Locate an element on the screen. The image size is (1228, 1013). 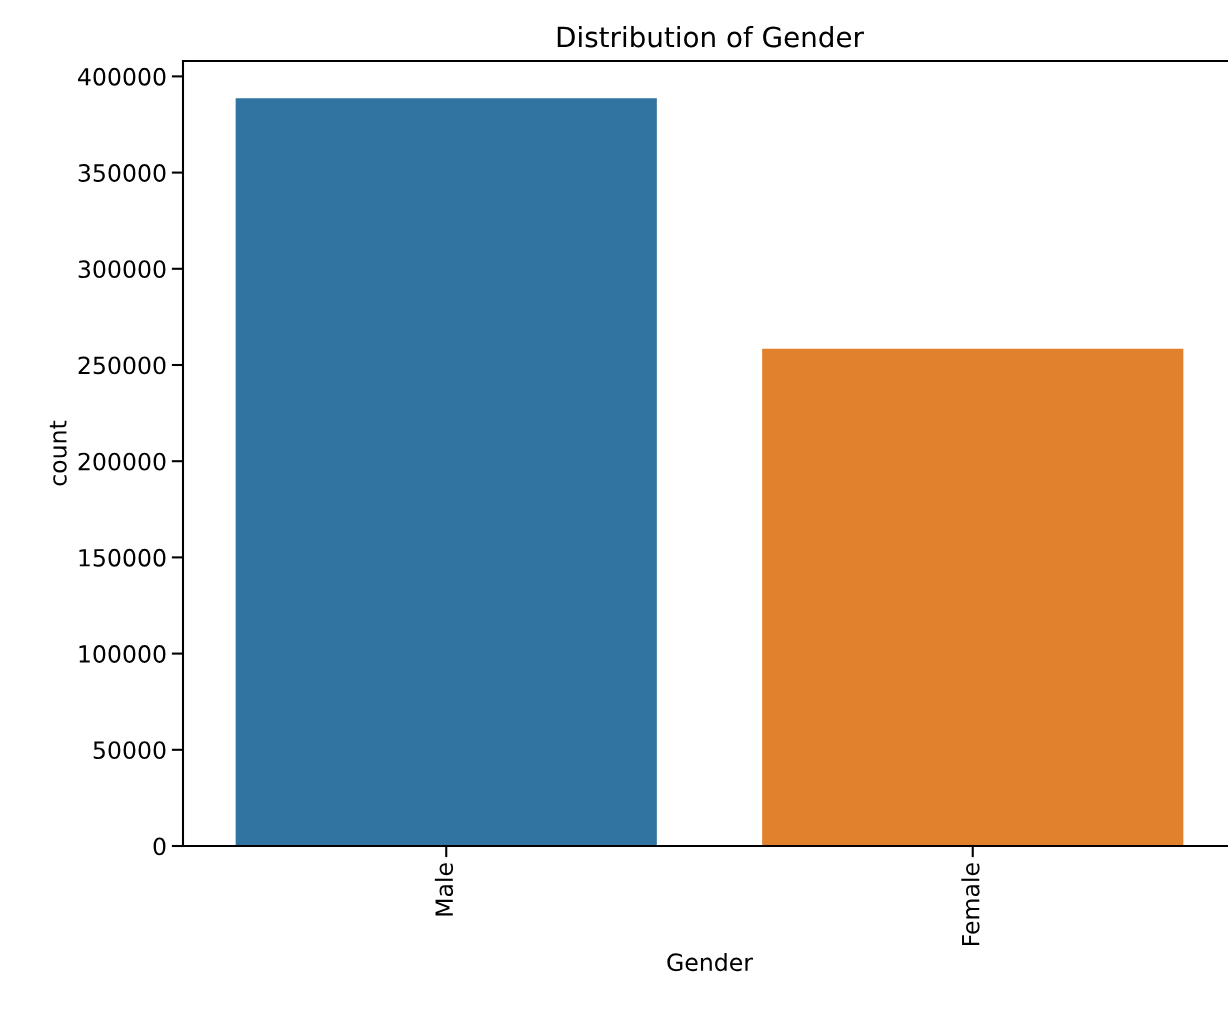
x-axis-title: Gender is located at coordinates (710, 962).